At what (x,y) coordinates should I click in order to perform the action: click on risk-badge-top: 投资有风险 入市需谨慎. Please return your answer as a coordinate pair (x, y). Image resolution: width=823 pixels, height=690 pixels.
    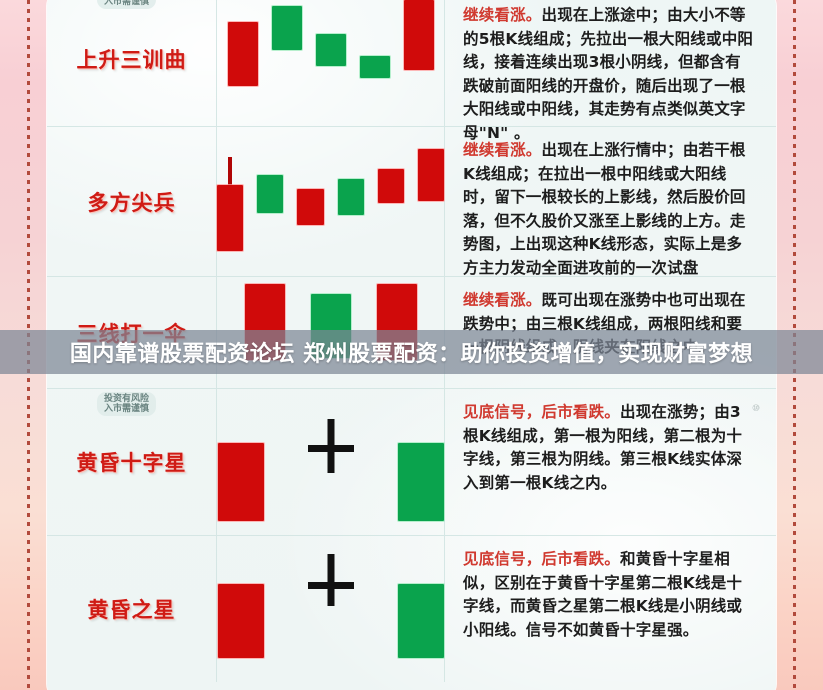
    Looking at the image, I should click on (127, 5).